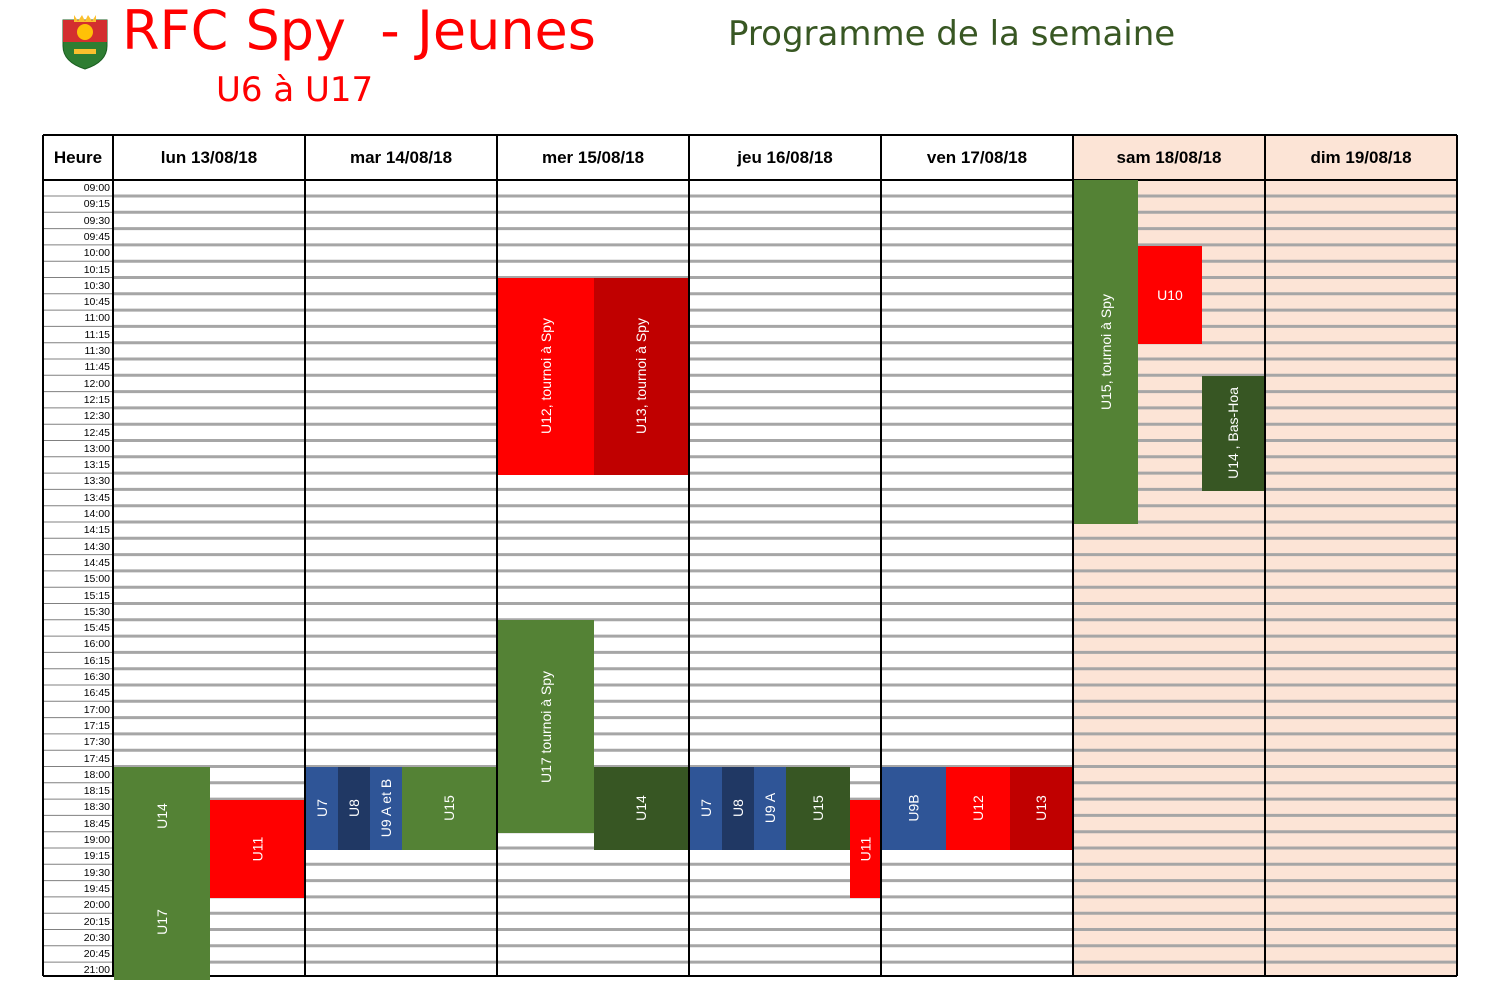  What do you see at coordinates (96, 921) in the screenshot?
I see `time-label: 20:15` at bounding box center [96, 921].